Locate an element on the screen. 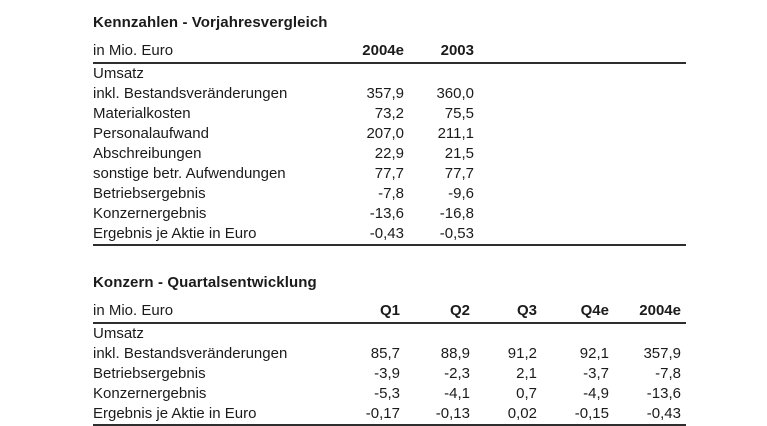 The height and width of the screenshot is (426, 767). row-value: -0,17 is located at coordinates (382, 413).